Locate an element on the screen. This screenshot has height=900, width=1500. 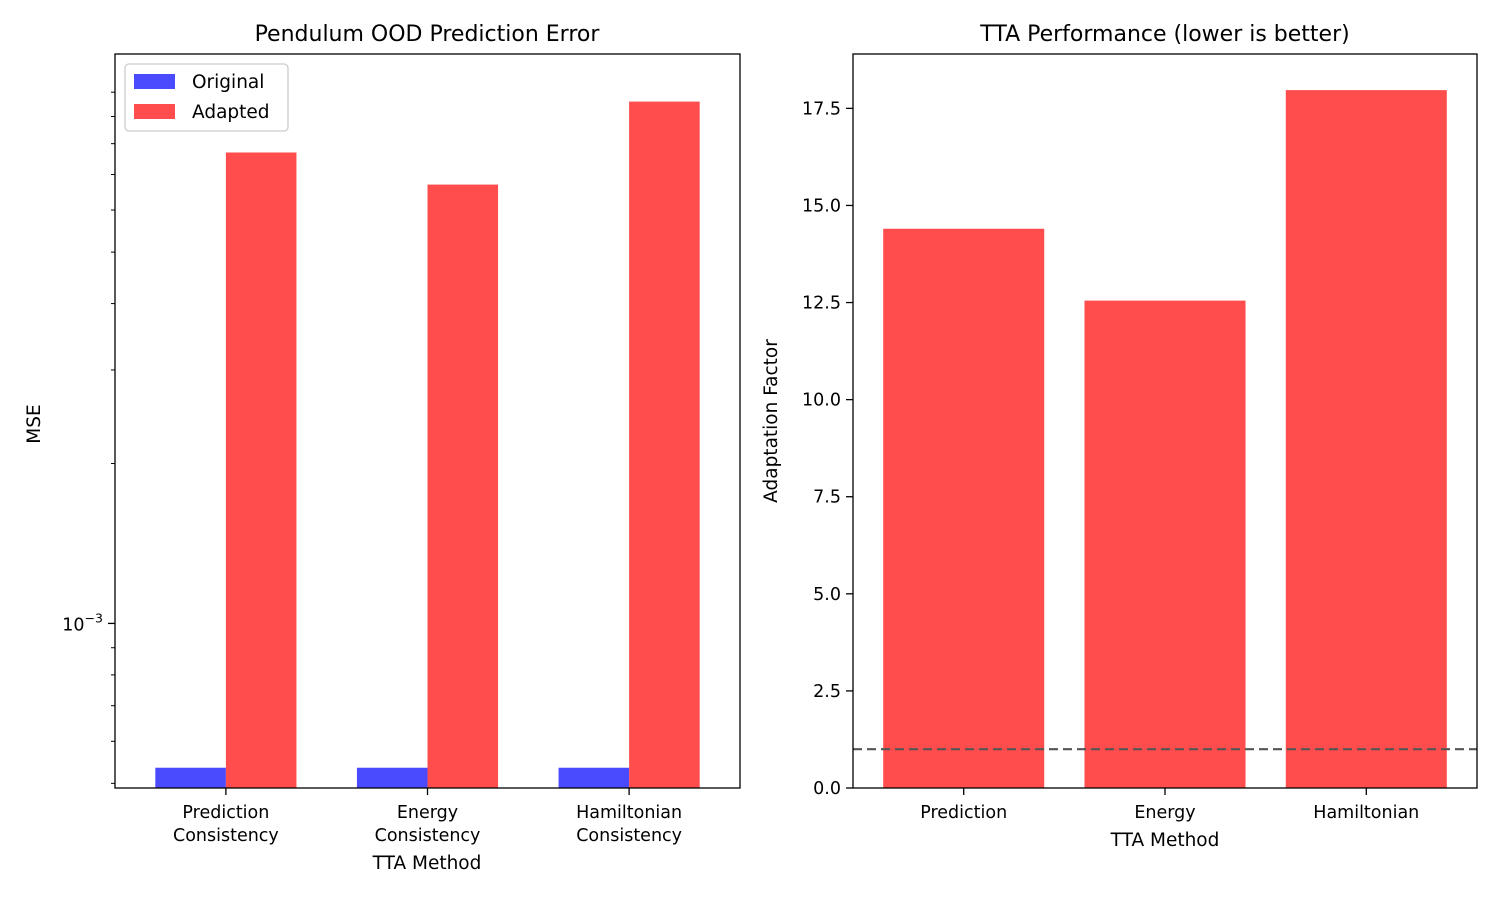
bar-energy is located at coordinates (1165, 544).